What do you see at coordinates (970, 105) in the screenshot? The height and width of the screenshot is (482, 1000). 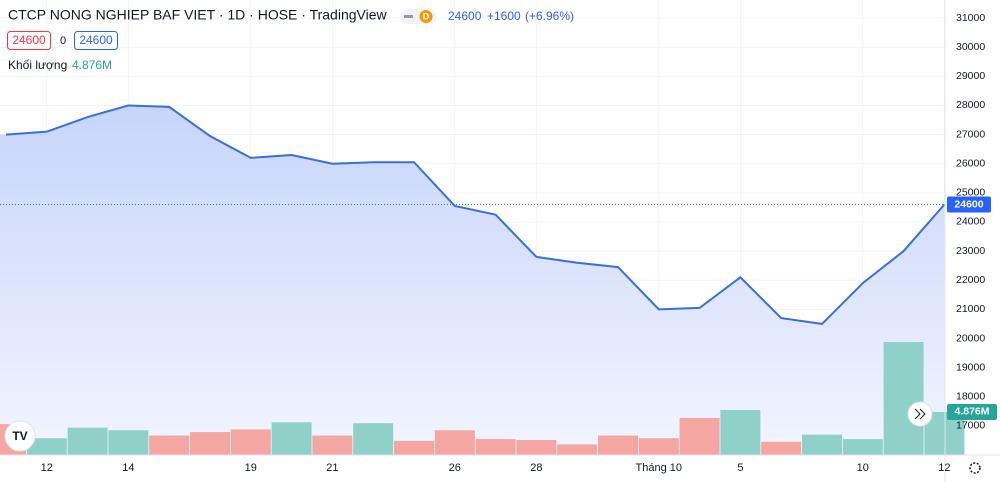 I see `y-tick-label: 28000` at bounding box center [970, 105].